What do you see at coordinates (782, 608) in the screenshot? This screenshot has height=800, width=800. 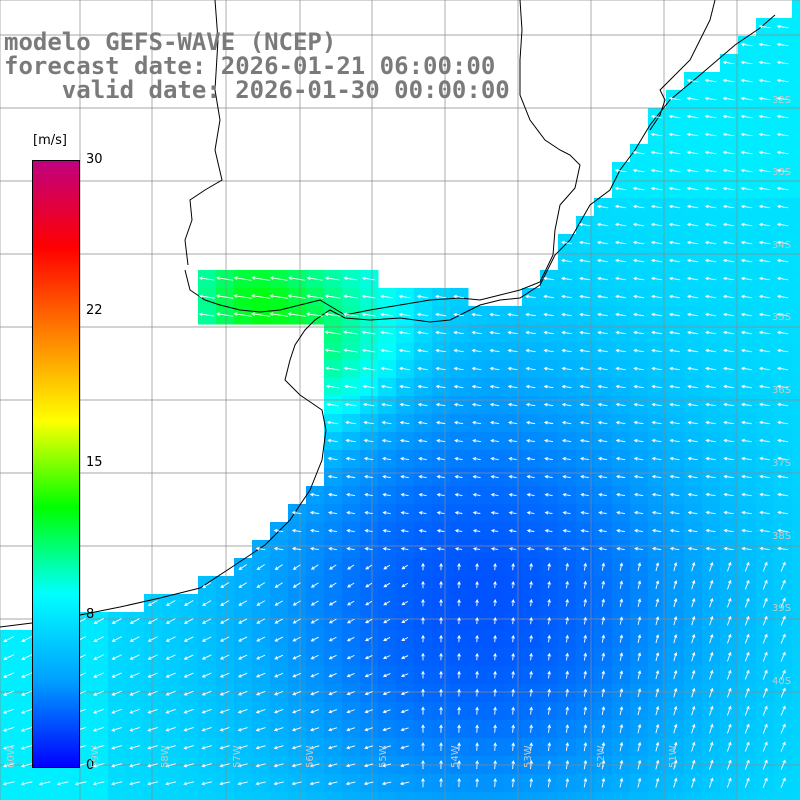 I see `lat-label-39s: 39S` at bounding box center [782, 608].